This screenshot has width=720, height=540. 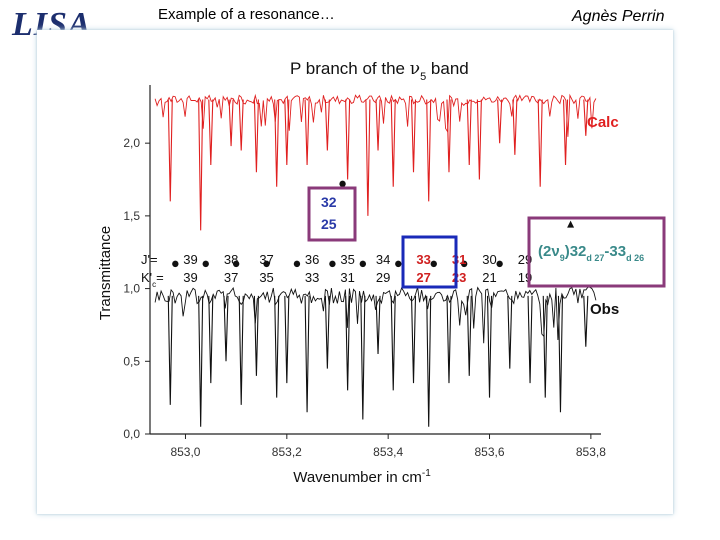 I want to click on resonance-box-small, so click(x=332, y=214).